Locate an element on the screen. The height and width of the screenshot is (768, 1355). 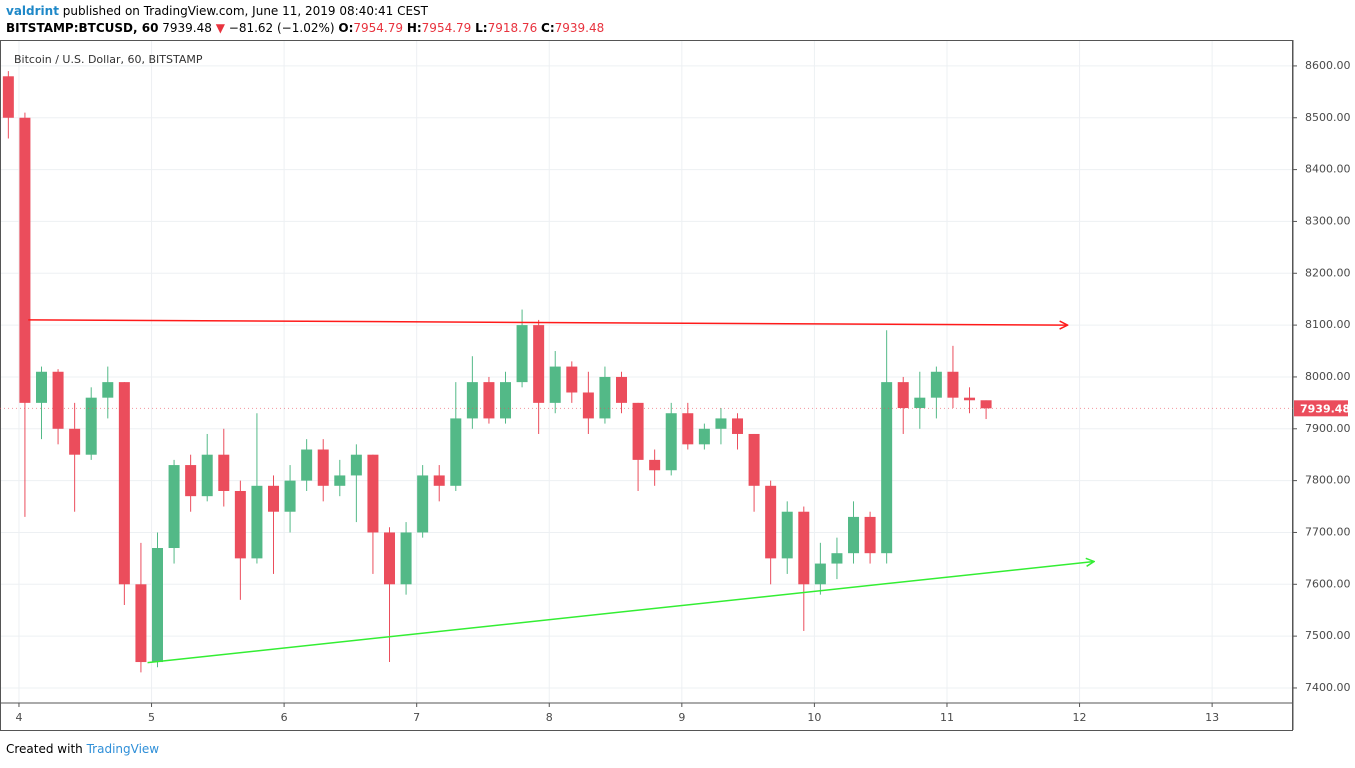
y-tick-label: 8200.00 is located at coordinates (1328, 272).